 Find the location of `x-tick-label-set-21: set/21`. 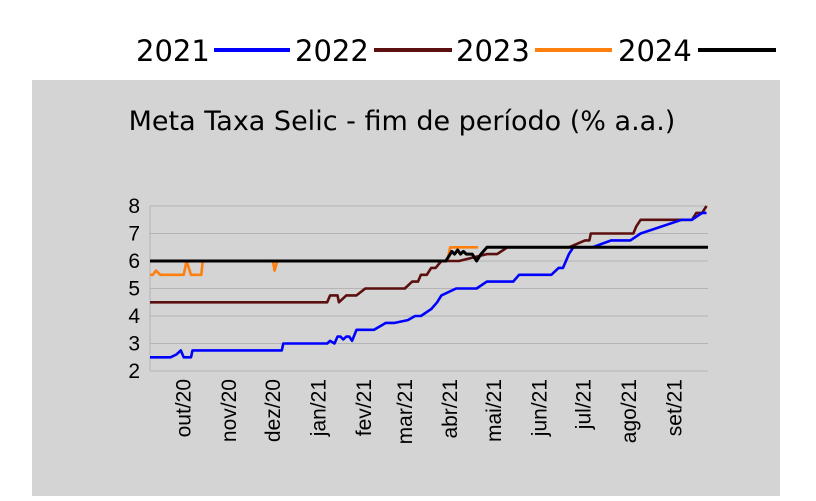

x-tick-label-set-21: set/21 is located at coordinates (674, 407).